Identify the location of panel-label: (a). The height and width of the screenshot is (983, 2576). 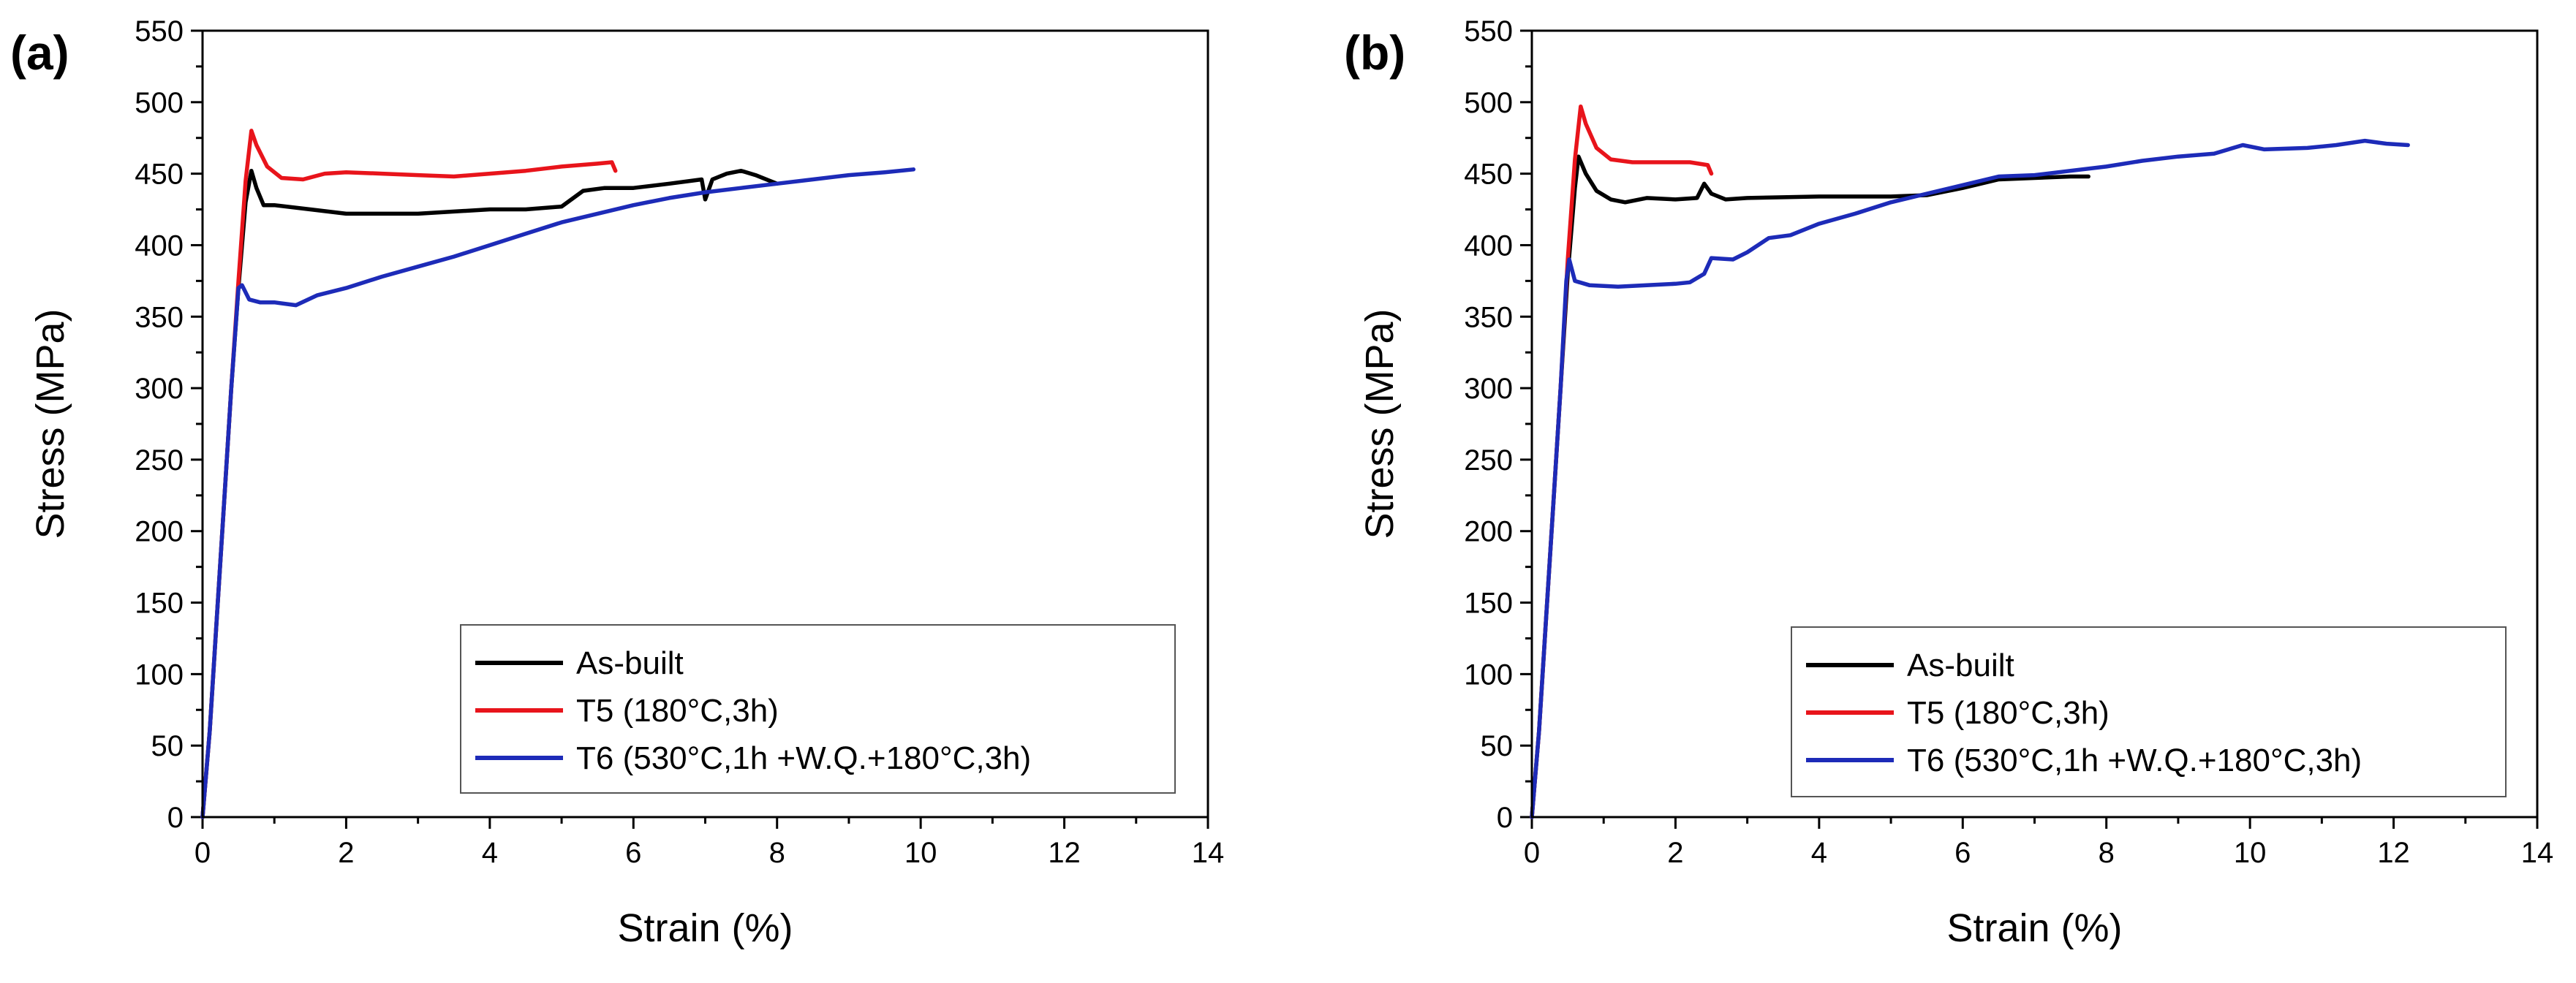
(39, 53).